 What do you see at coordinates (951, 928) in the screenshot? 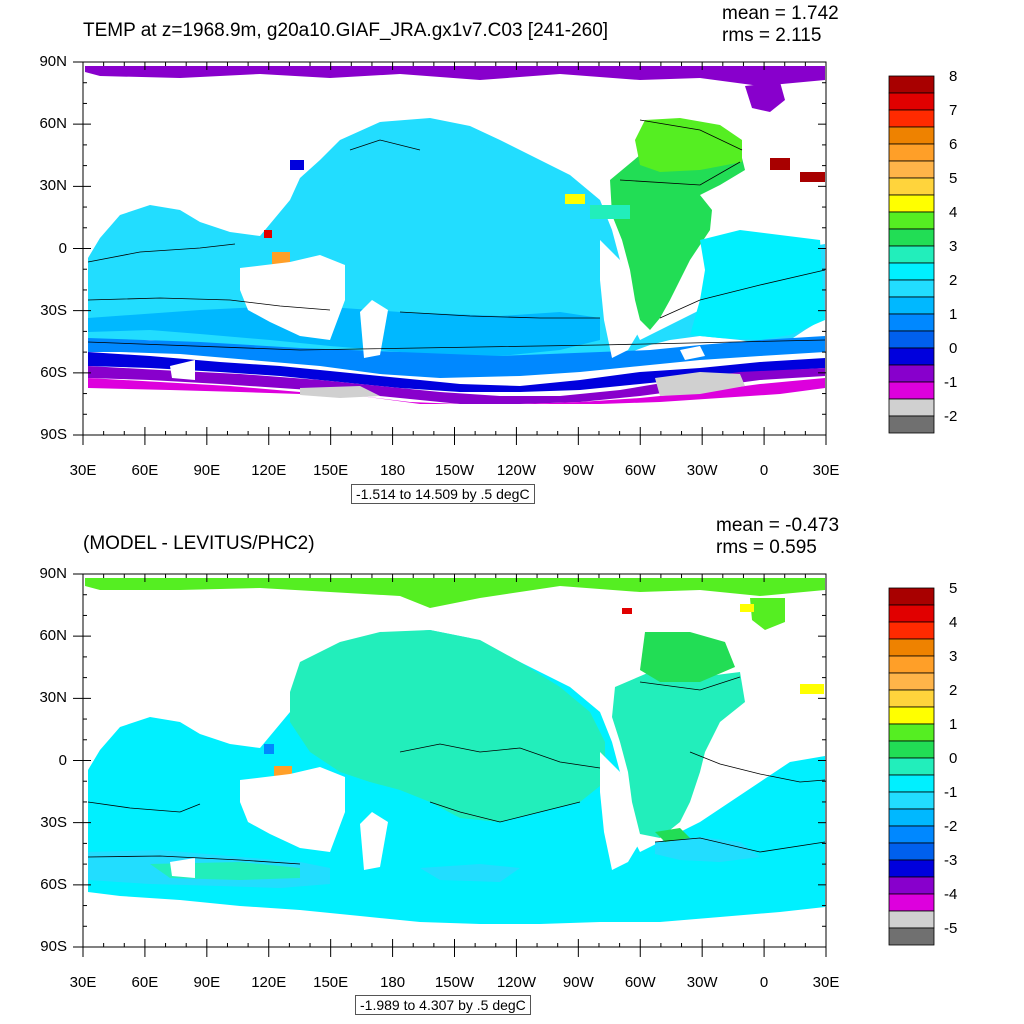
I see `colorbar-label: -5` at bounding box center [951, 928].